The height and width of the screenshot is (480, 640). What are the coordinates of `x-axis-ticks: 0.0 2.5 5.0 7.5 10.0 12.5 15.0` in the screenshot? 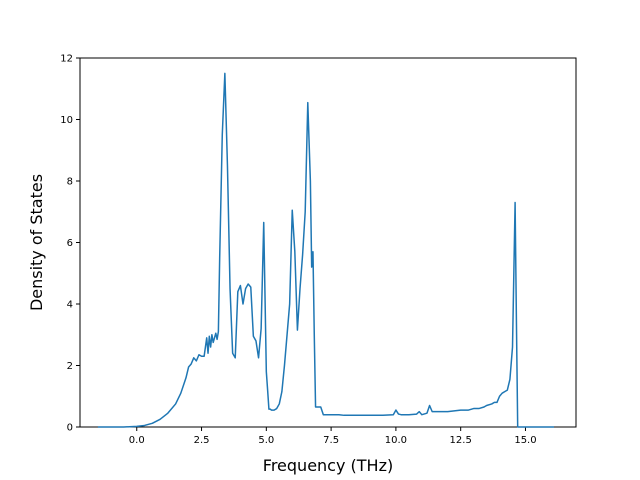 It's located at (333, 436).